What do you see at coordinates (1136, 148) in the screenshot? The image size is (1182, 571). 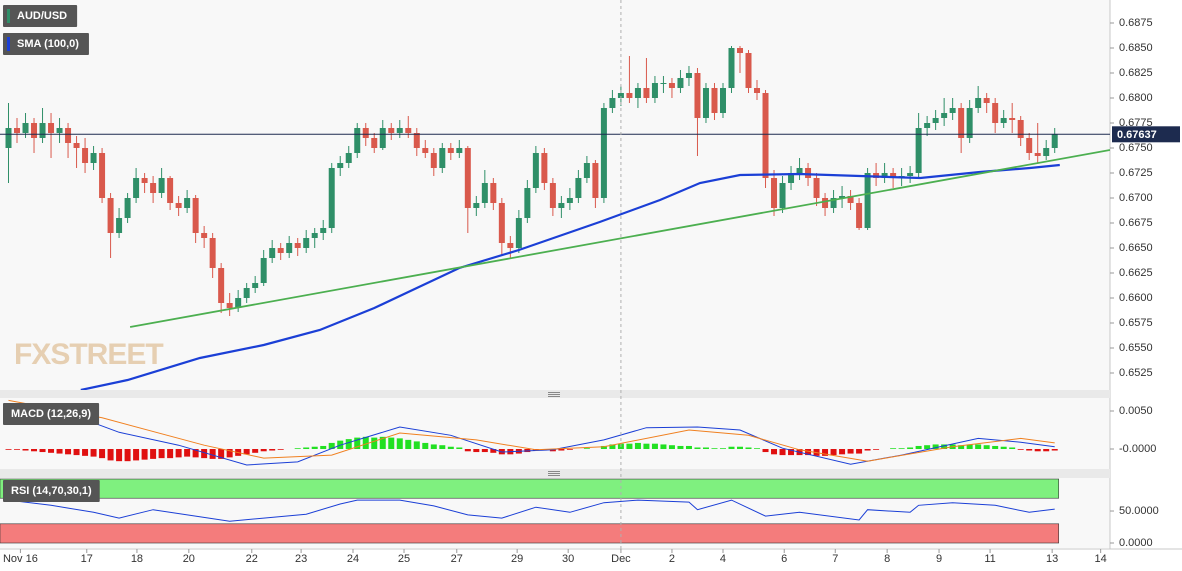 I see `y-tick-label: 0.6750` at bounding box center [1136, 148].